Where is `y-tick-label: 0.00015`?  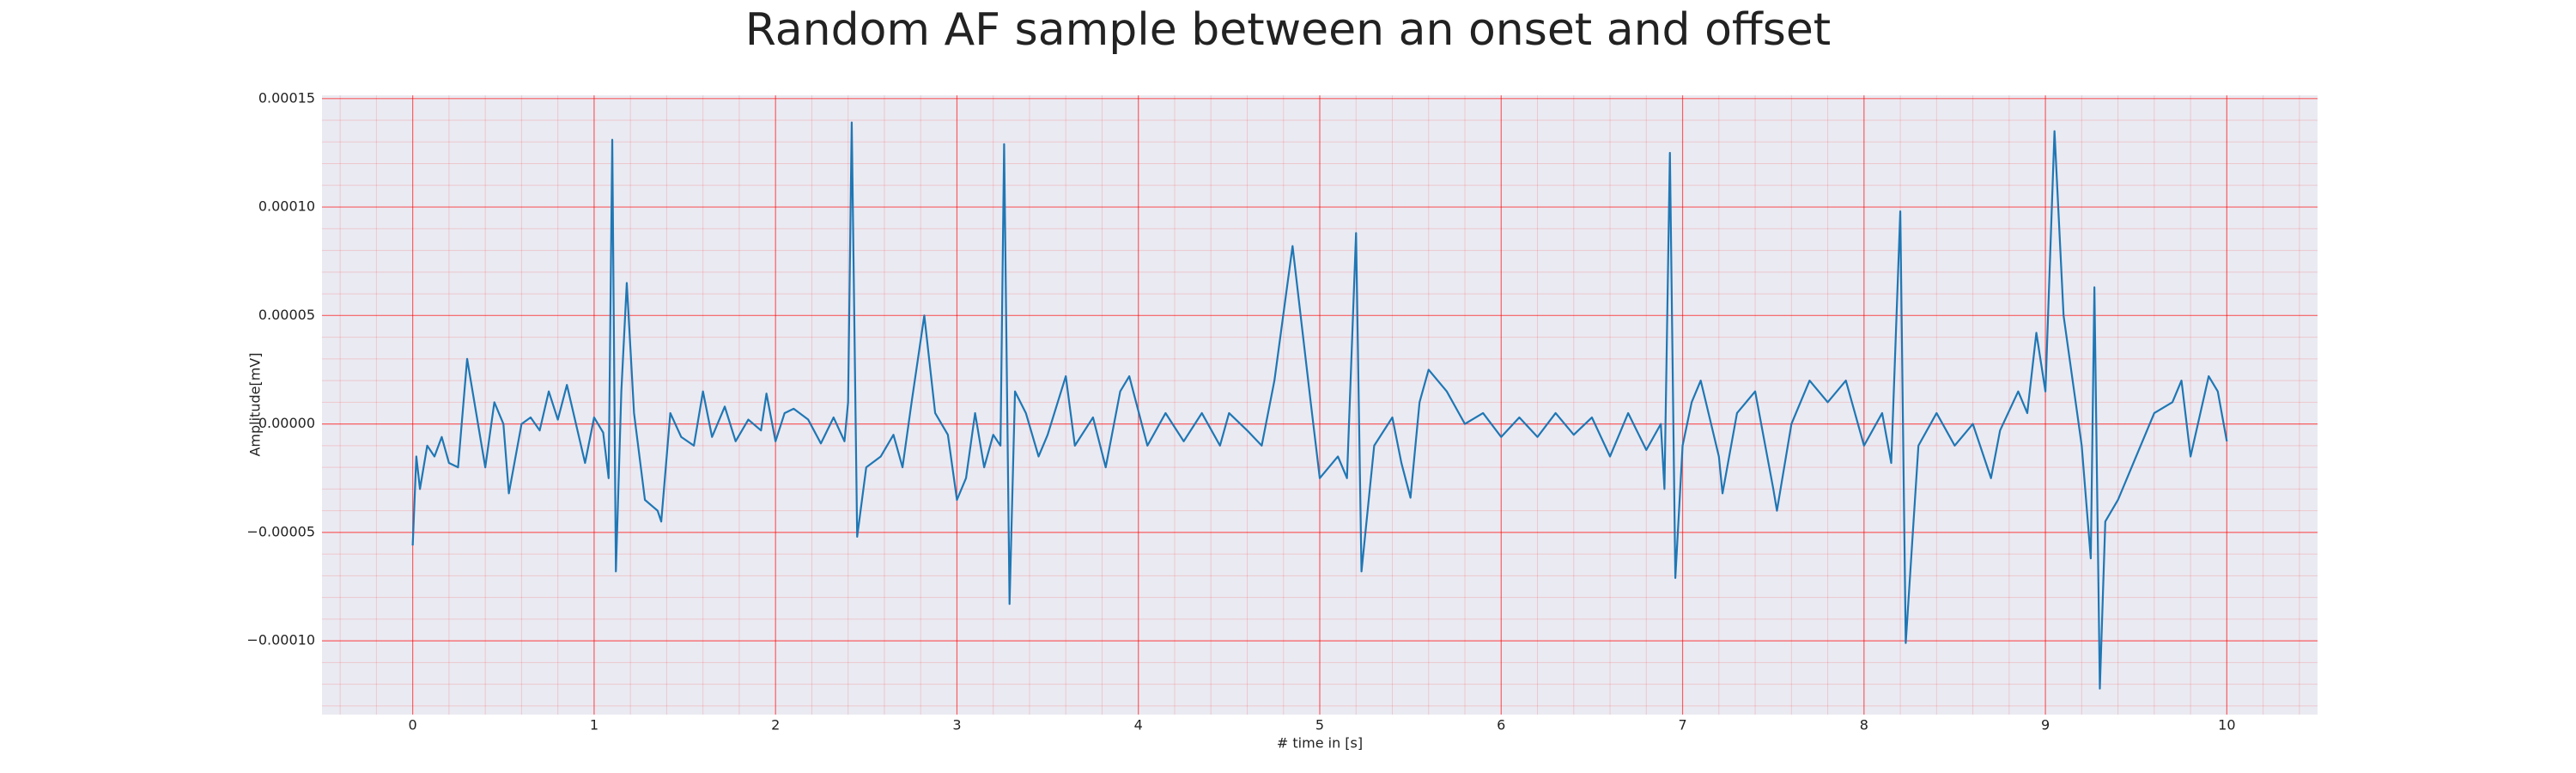 y-tick-label: 0.00015 is located at coordinates (286, 97).